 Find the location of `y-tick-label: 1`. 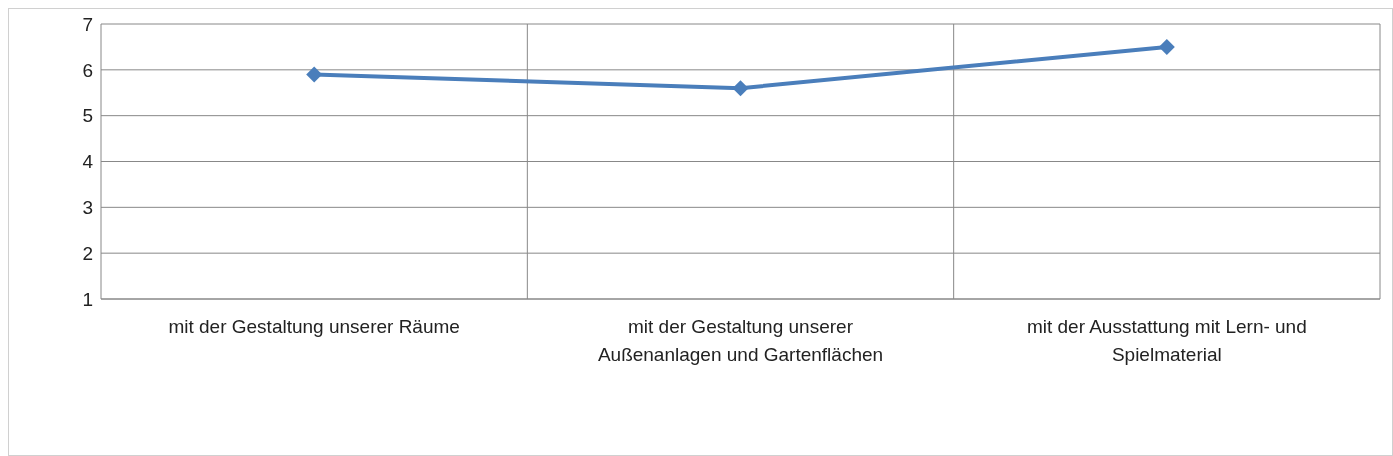

y-tick-label: 1 is located at coordinates (87, 299).